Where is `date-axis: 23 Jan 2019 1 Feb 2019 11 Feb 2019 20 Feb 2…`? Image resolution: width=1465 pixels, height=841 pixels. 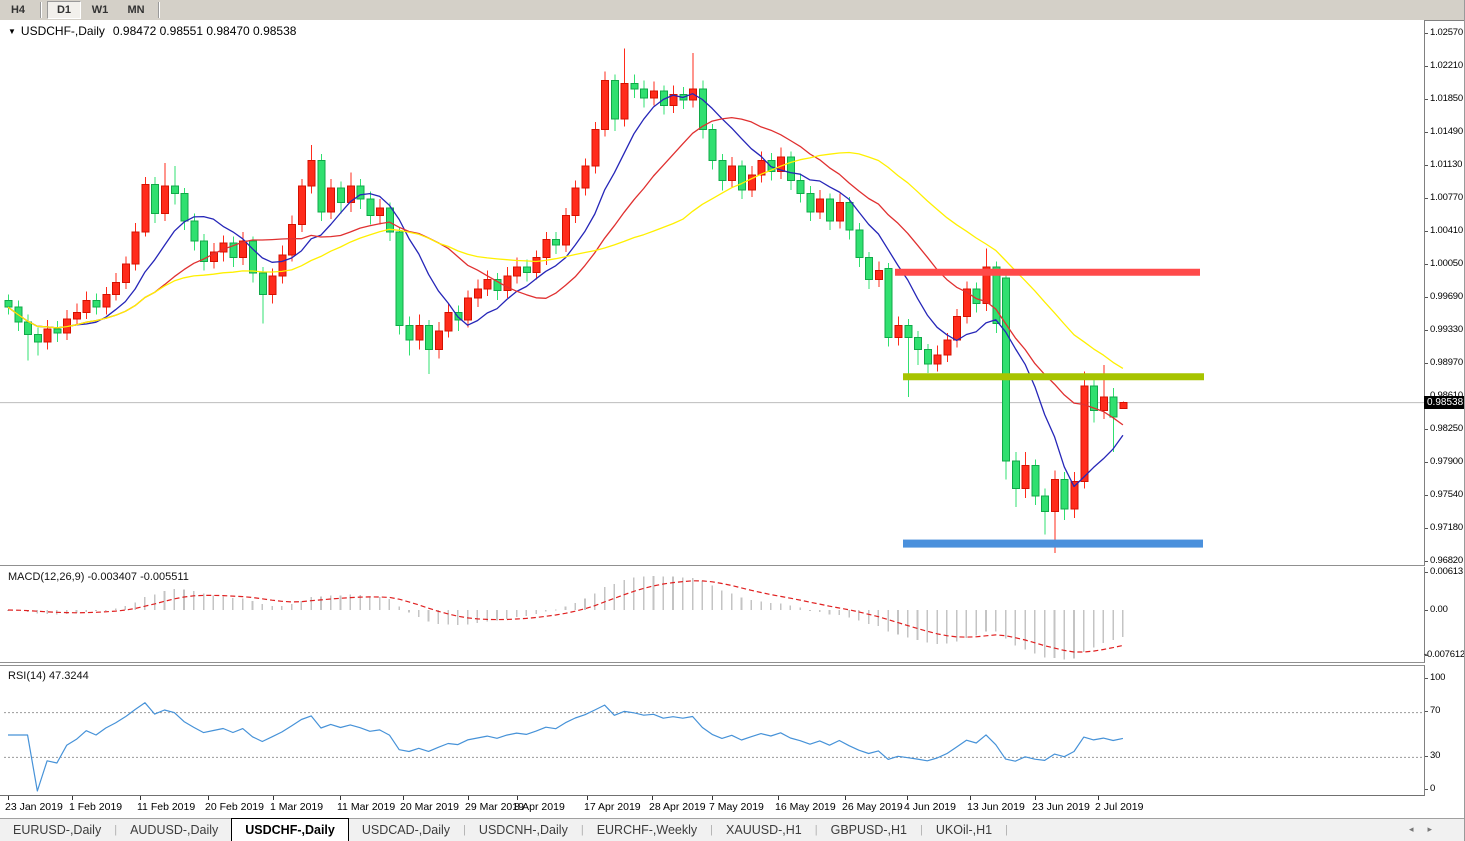
date-axis: 23 Jan 2019 1 Feb 2019 11 Feb 2019 20 Feb 2… is located at coordinates (732, 807).